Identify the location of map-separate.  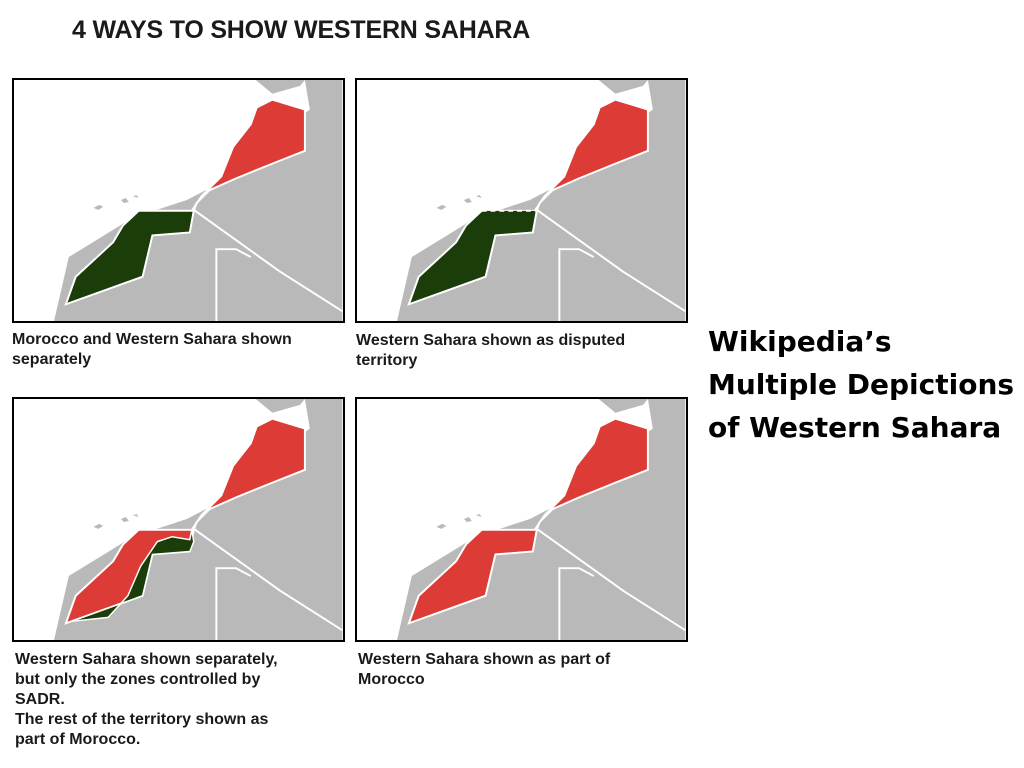
(178, 200).